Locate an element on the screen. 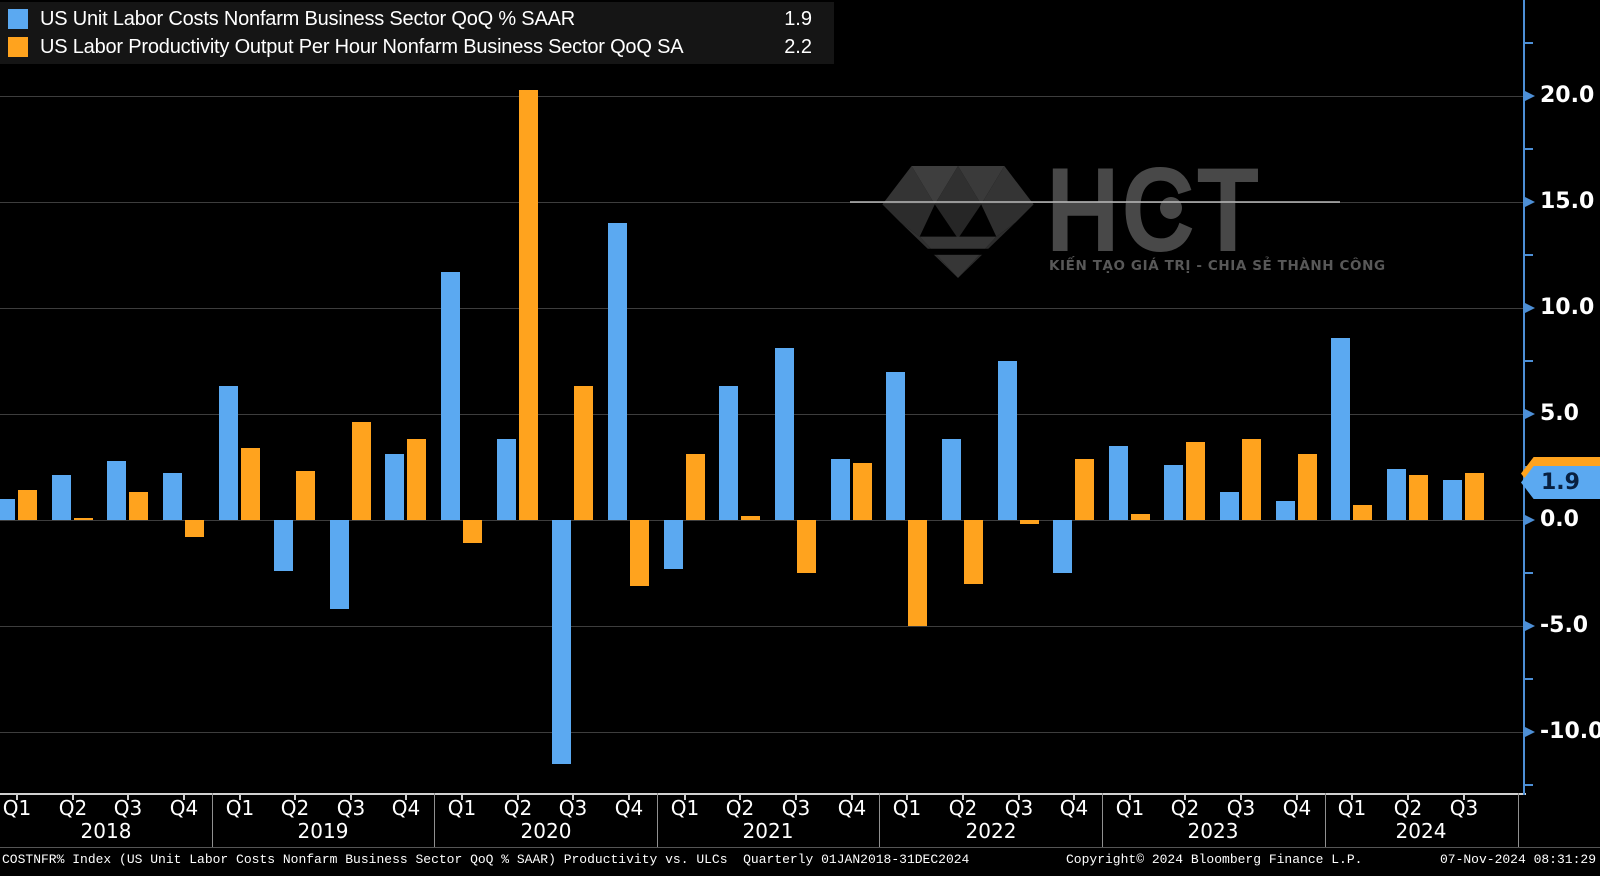  watermark-slogan: KIẾN TẠO GIÁ TRỊ - CHIA SẺ THÀNH CÔNG is located at coordinates (1217, 266).